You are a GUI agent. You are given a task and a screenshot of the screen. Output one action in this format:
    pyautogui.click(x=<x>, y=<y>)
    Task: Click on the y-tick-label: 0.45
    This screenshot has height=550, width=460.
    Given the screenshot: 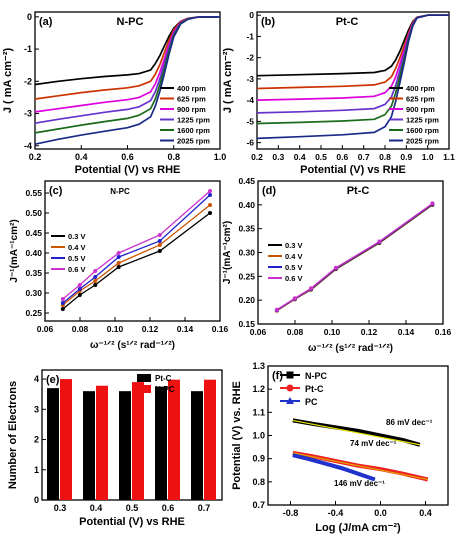 What is the action you would take?
    pyautogui.click(x=246, y=181)
    